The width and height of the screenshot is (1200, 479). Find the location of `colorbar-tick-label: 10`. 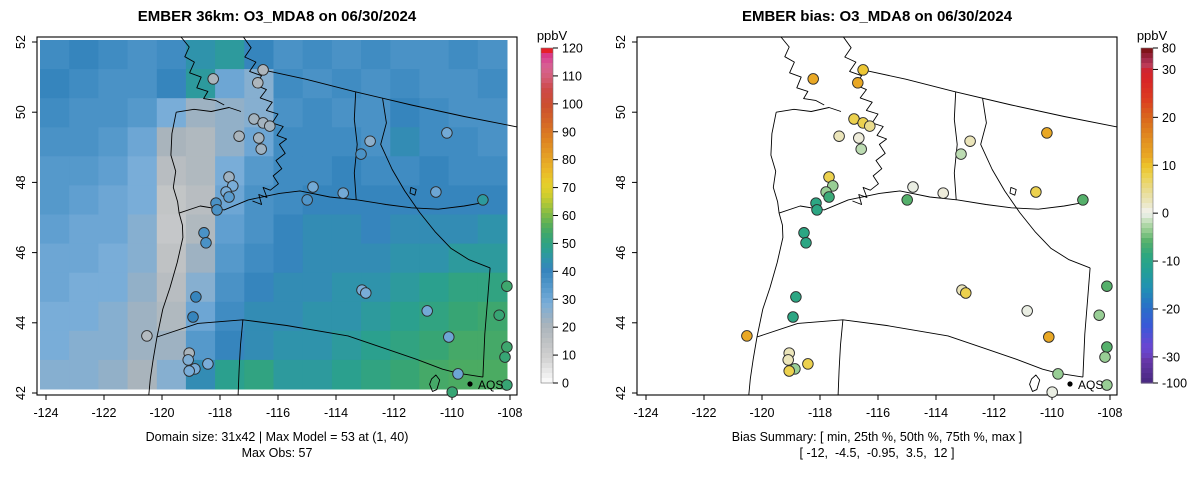

colorbar-tick-label: 10 is located at coordinates (1169, 166).